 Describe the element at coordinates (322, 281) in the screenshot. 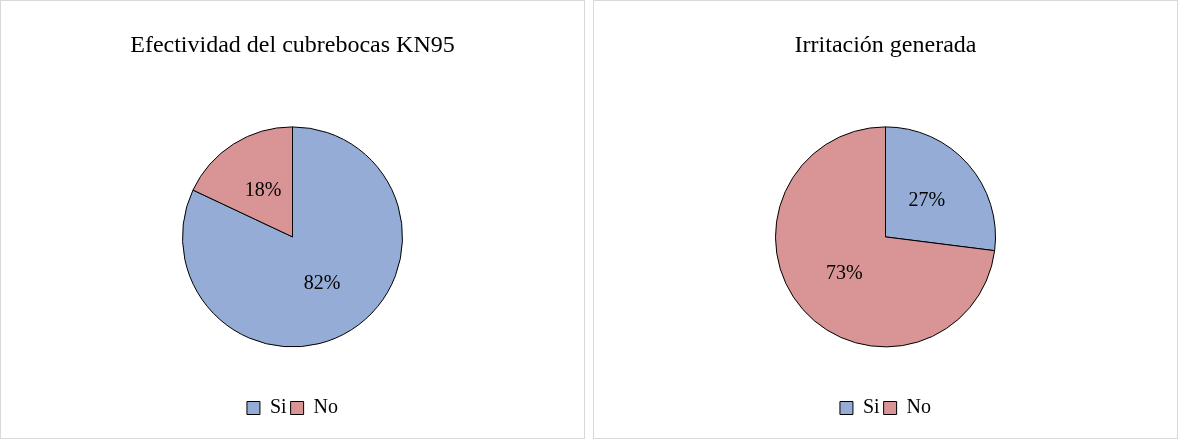

I see `data-label: 82%` at that location.